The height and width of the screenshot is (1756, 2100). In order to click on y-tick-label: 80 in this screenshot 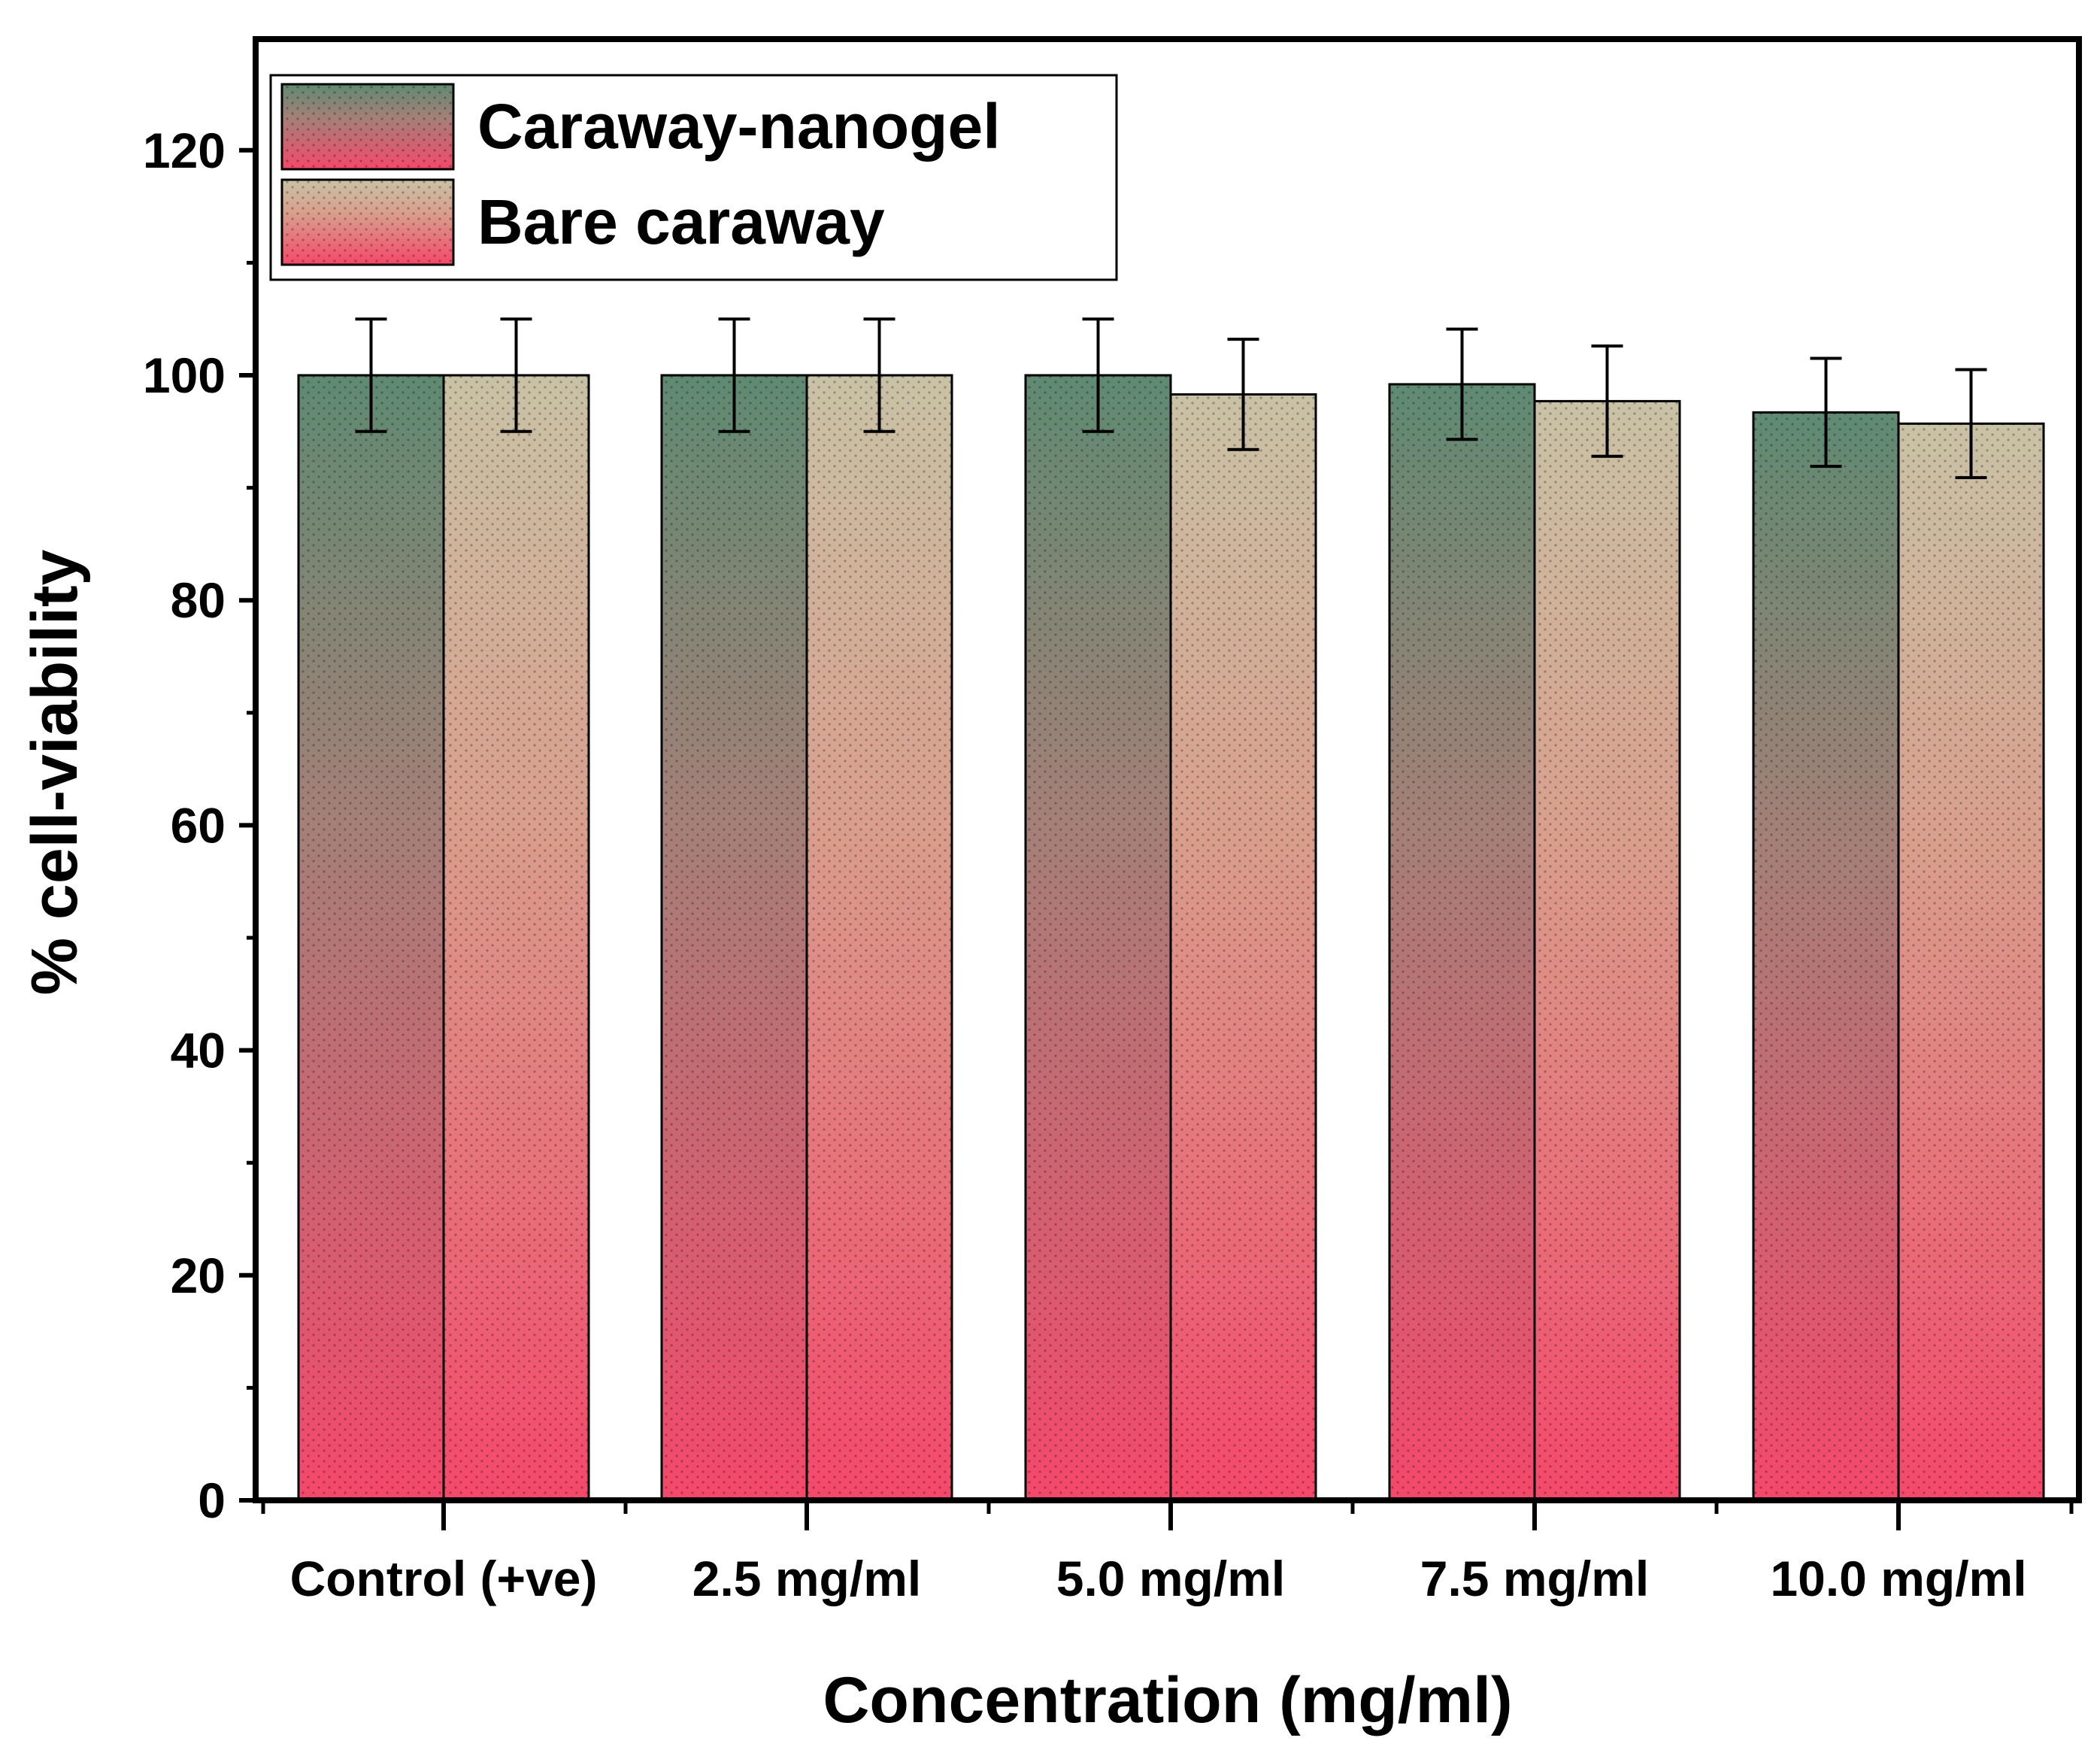, I will do `click(198, 600)`.